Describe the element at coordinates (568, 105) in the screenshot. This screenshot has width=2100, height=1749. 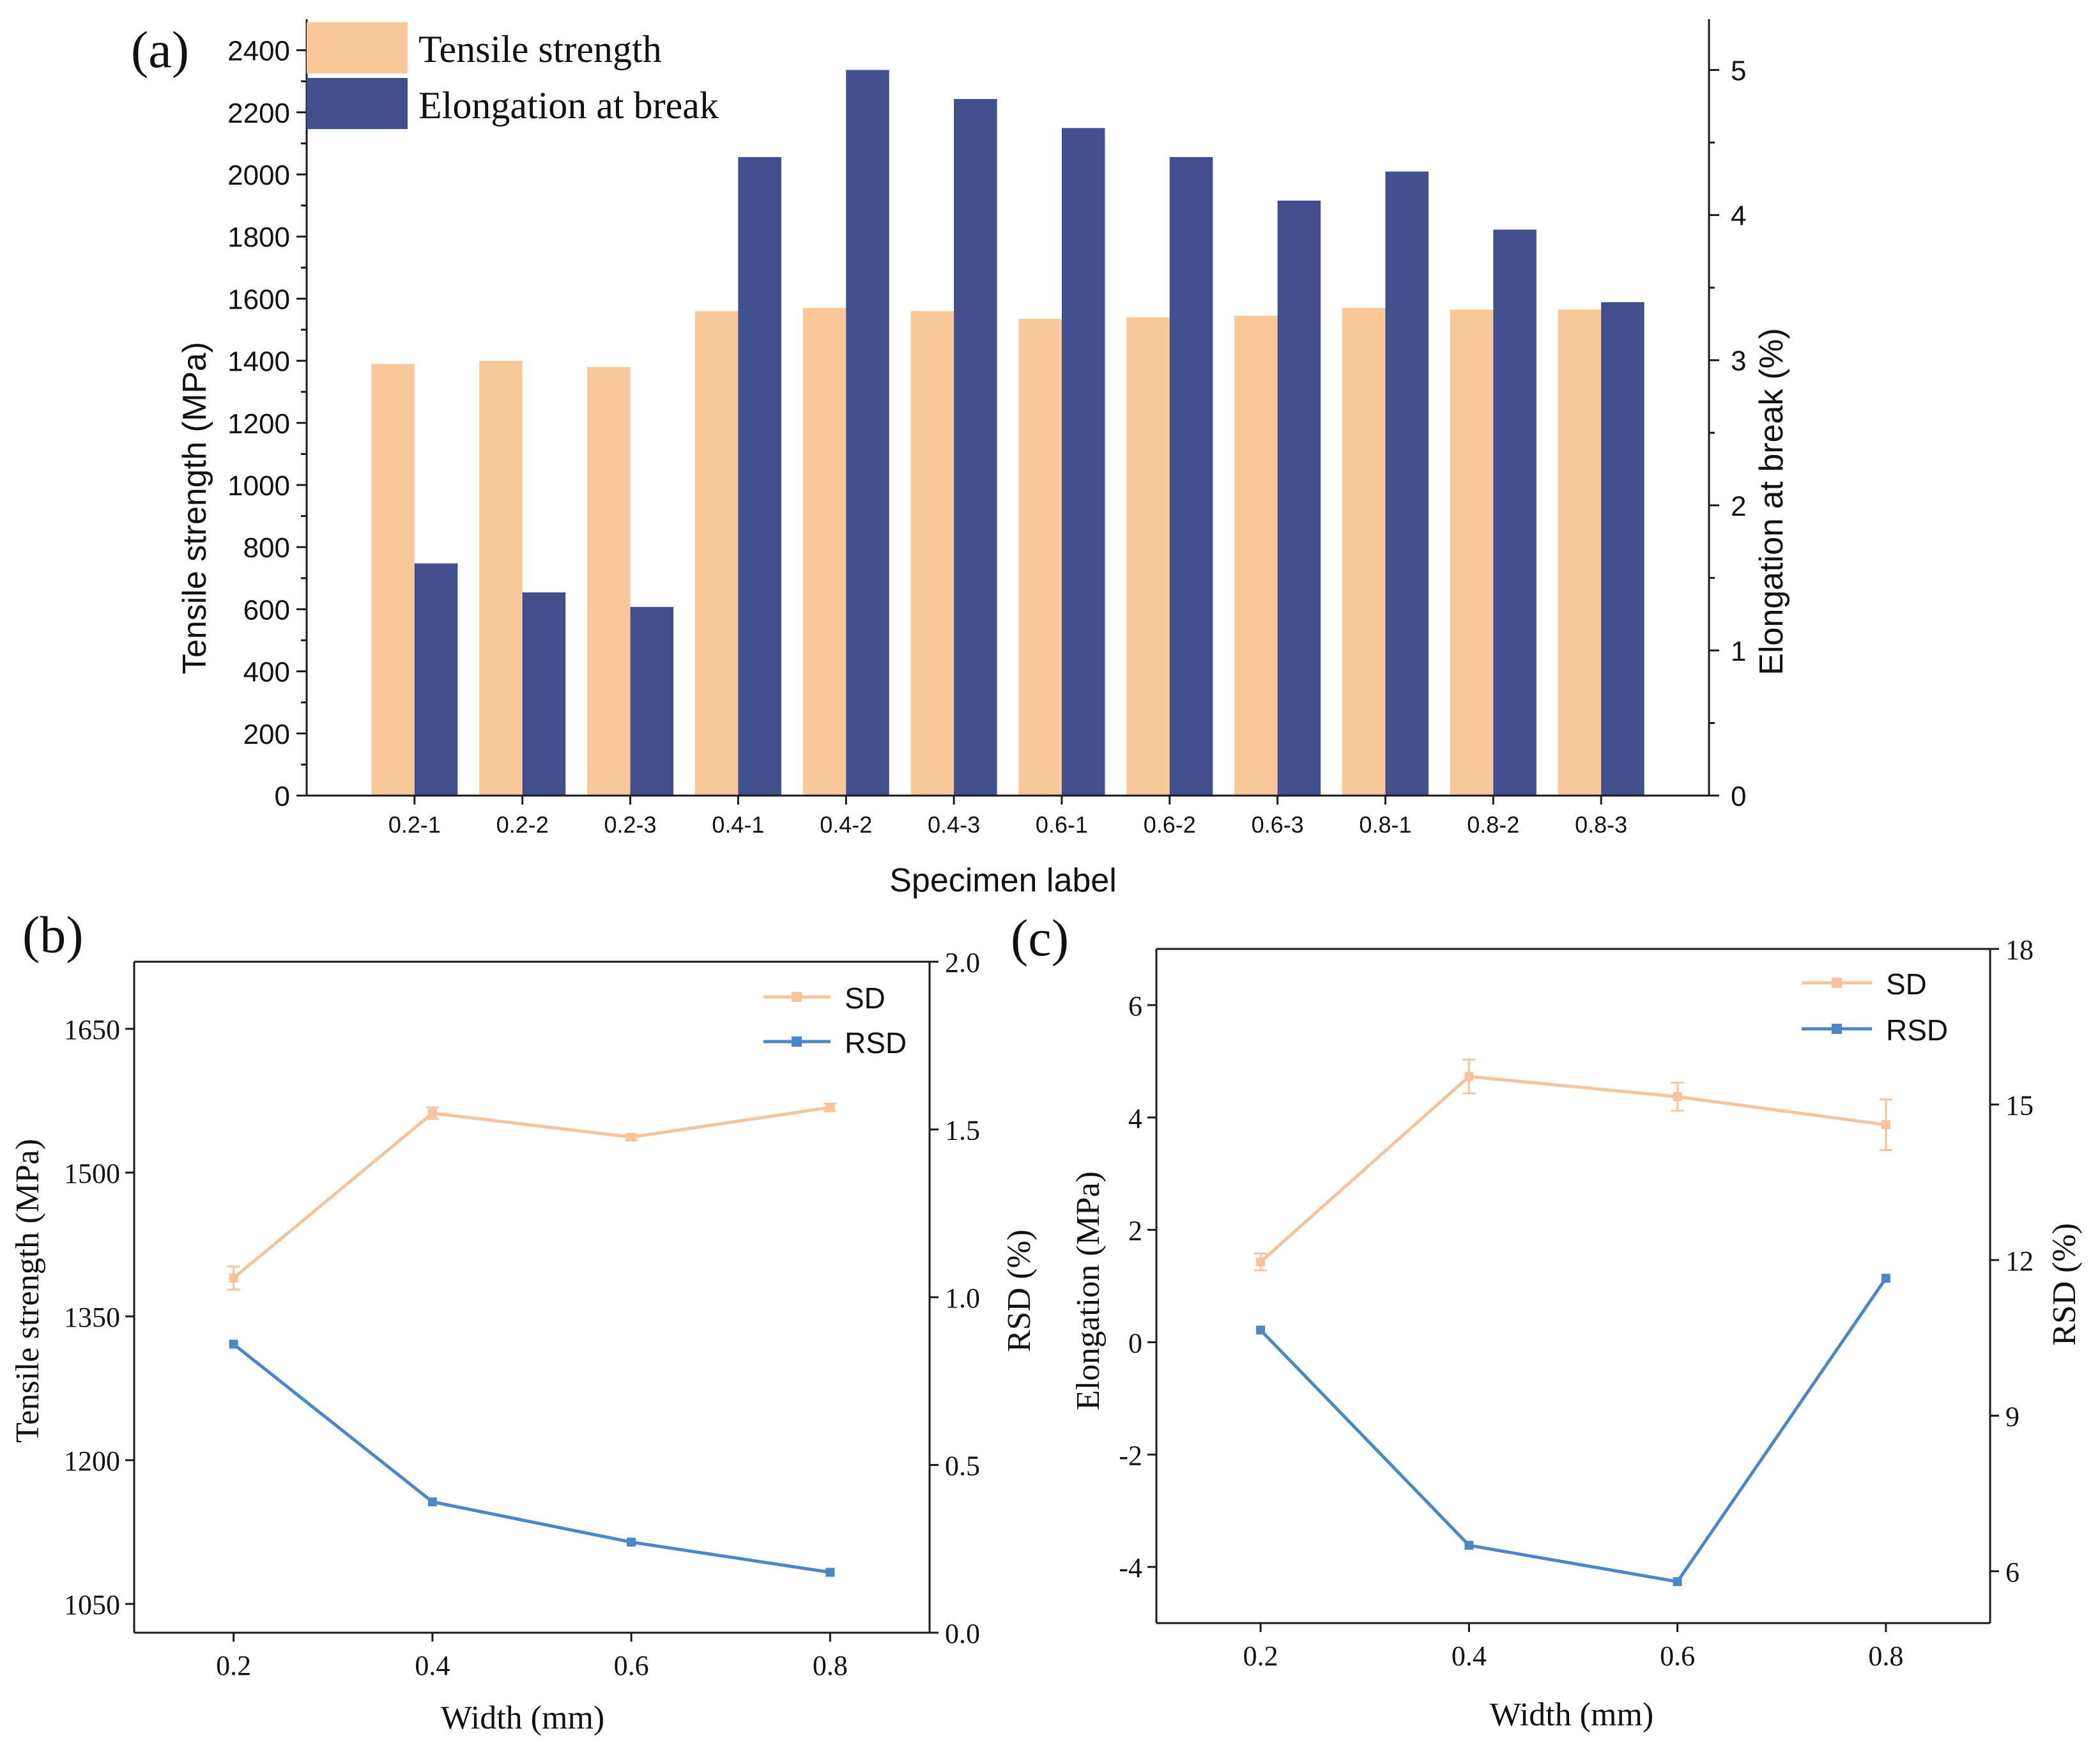
I see `legend-label-elongation-at-break: Elongation at break` at that location.